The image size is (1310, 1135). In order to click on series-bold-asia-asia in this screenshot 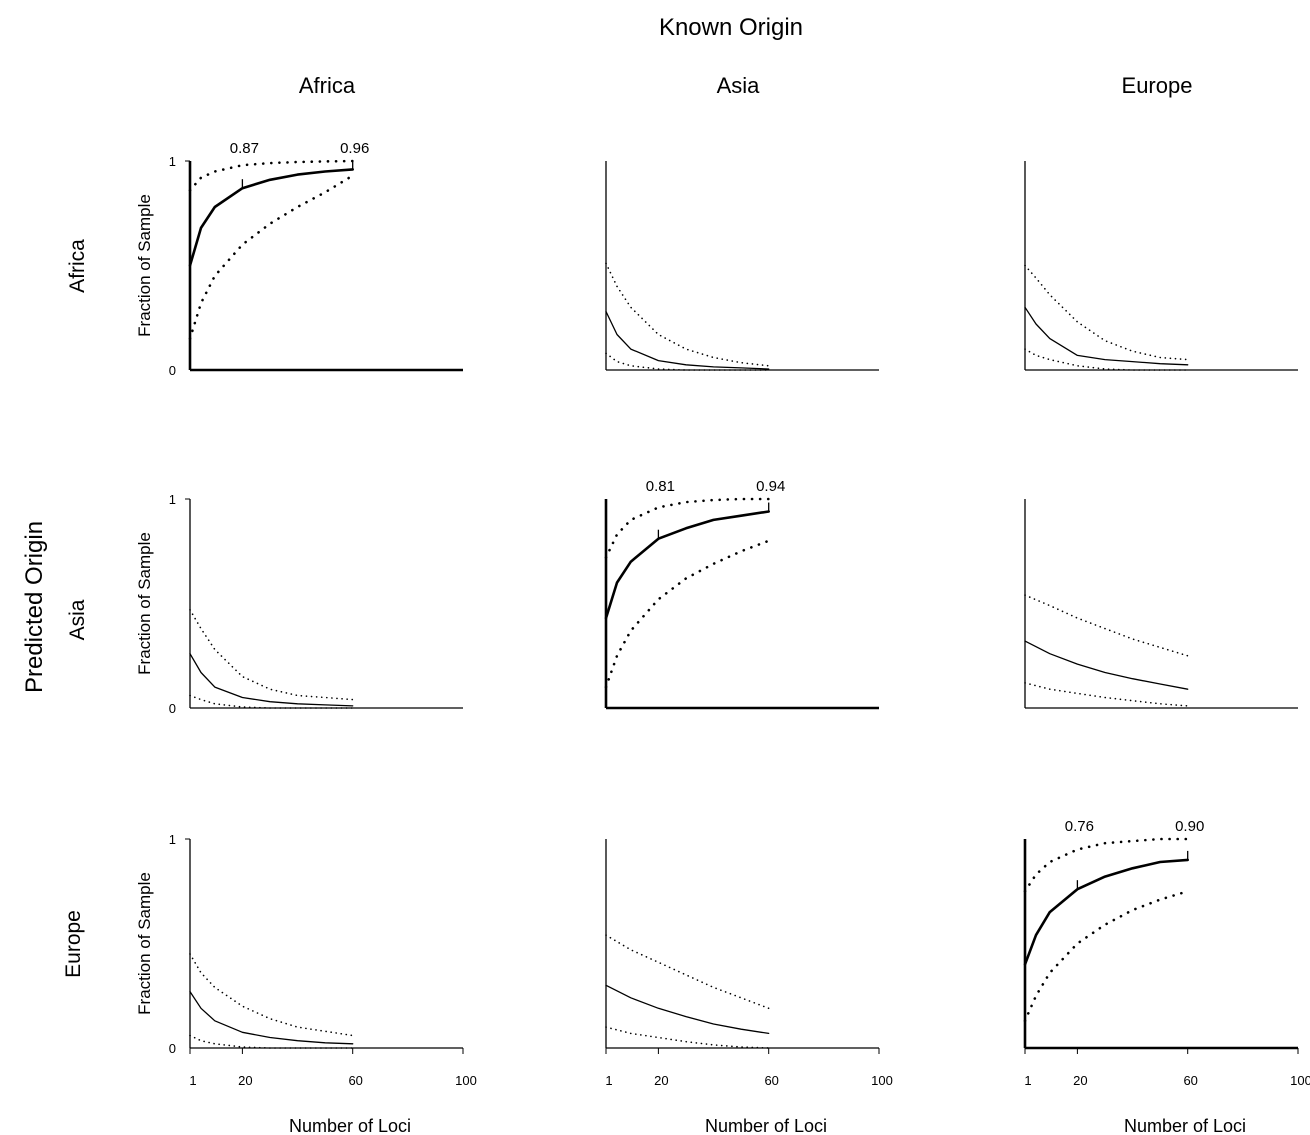, I will do `click(687, 565)`.